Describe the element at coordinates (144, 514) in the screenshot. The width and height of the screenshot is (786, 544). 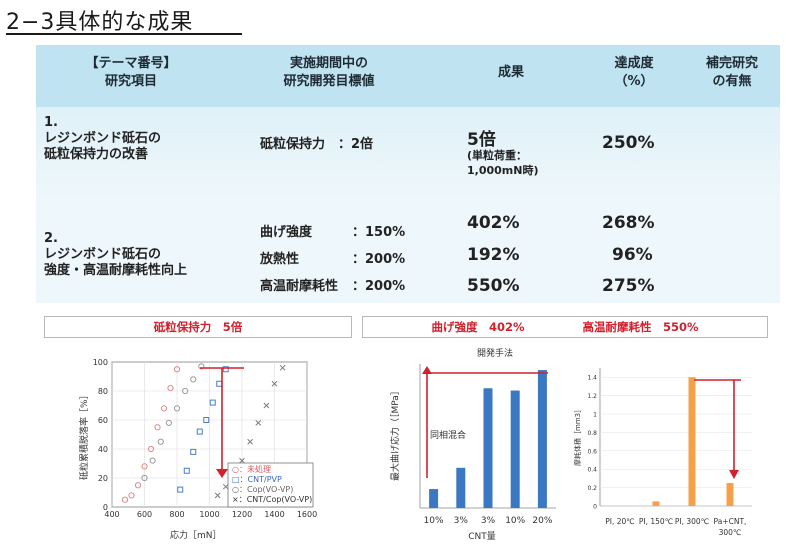
I see `scatter-xtick: 600` at that location.